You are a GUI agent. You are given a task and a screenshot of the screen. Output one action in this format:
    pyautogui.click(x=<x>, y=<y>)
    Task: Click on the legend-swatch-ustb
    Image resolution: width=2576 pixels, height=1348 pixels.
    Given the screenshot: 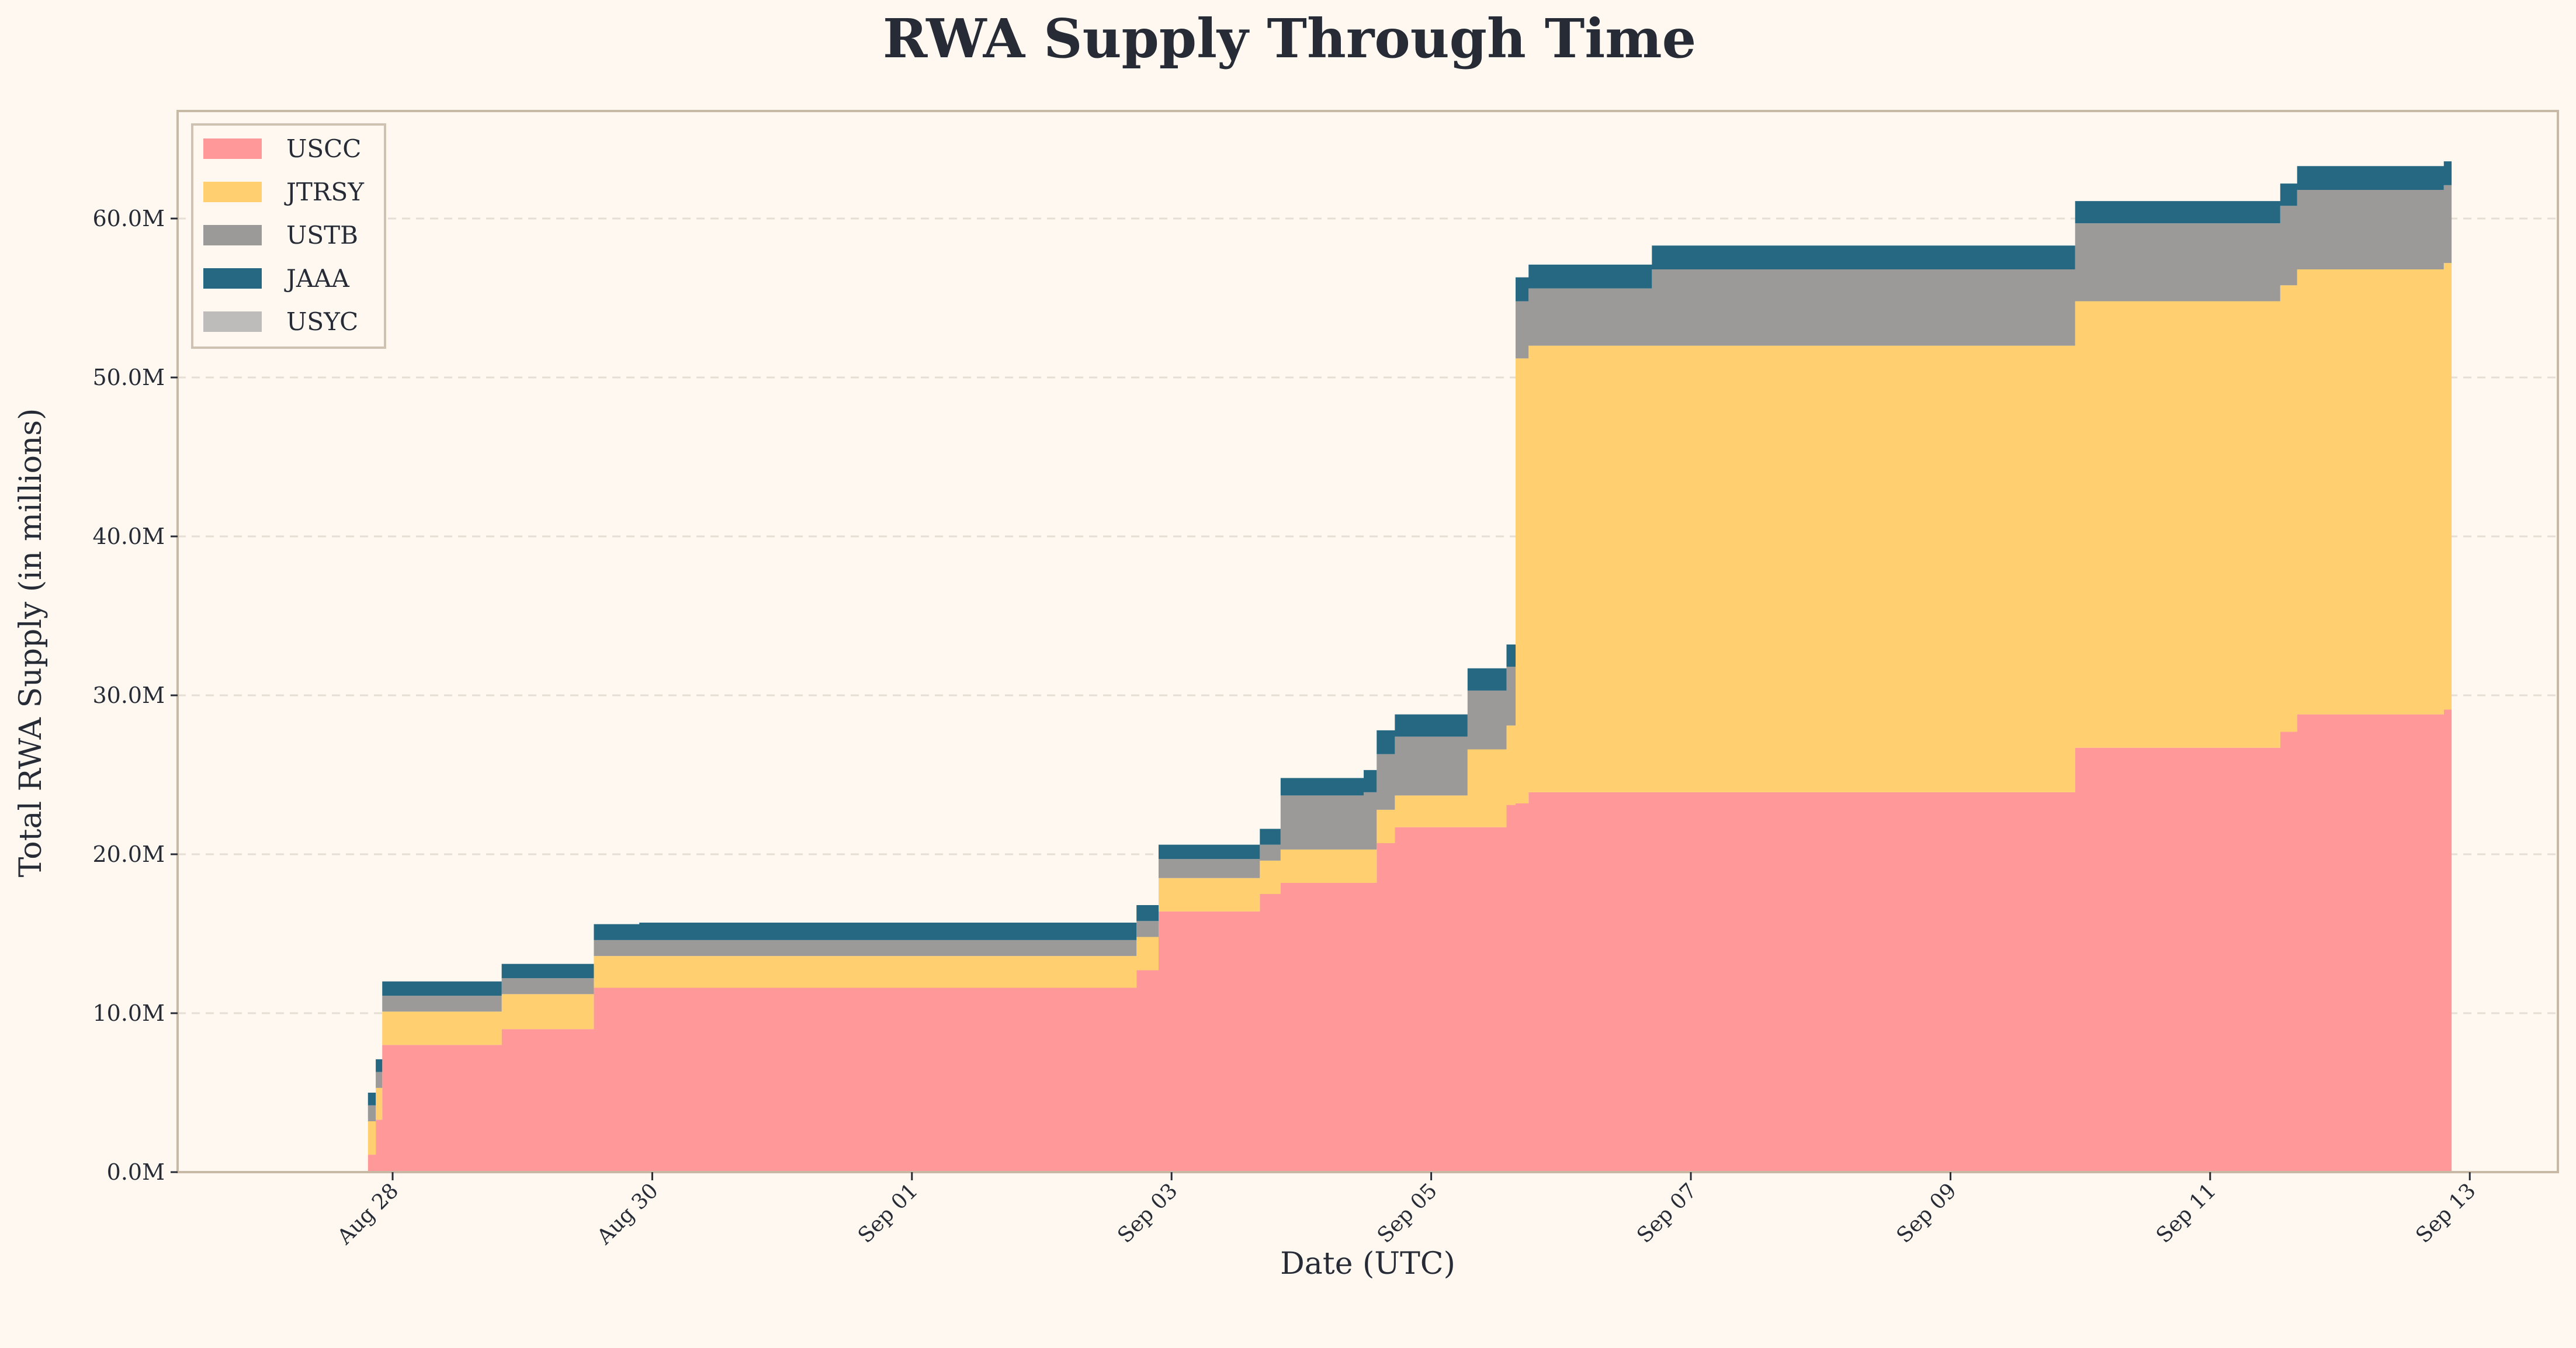 What is the action you would take?
    pyautogui.click(x=233, y=235)
    